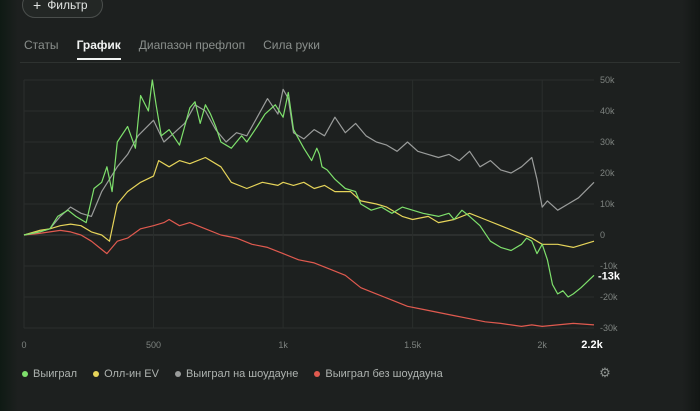  Describe the element at coordinates (317, 374) in the screenshot. I see `legend-dot-no-showdown` at that location.